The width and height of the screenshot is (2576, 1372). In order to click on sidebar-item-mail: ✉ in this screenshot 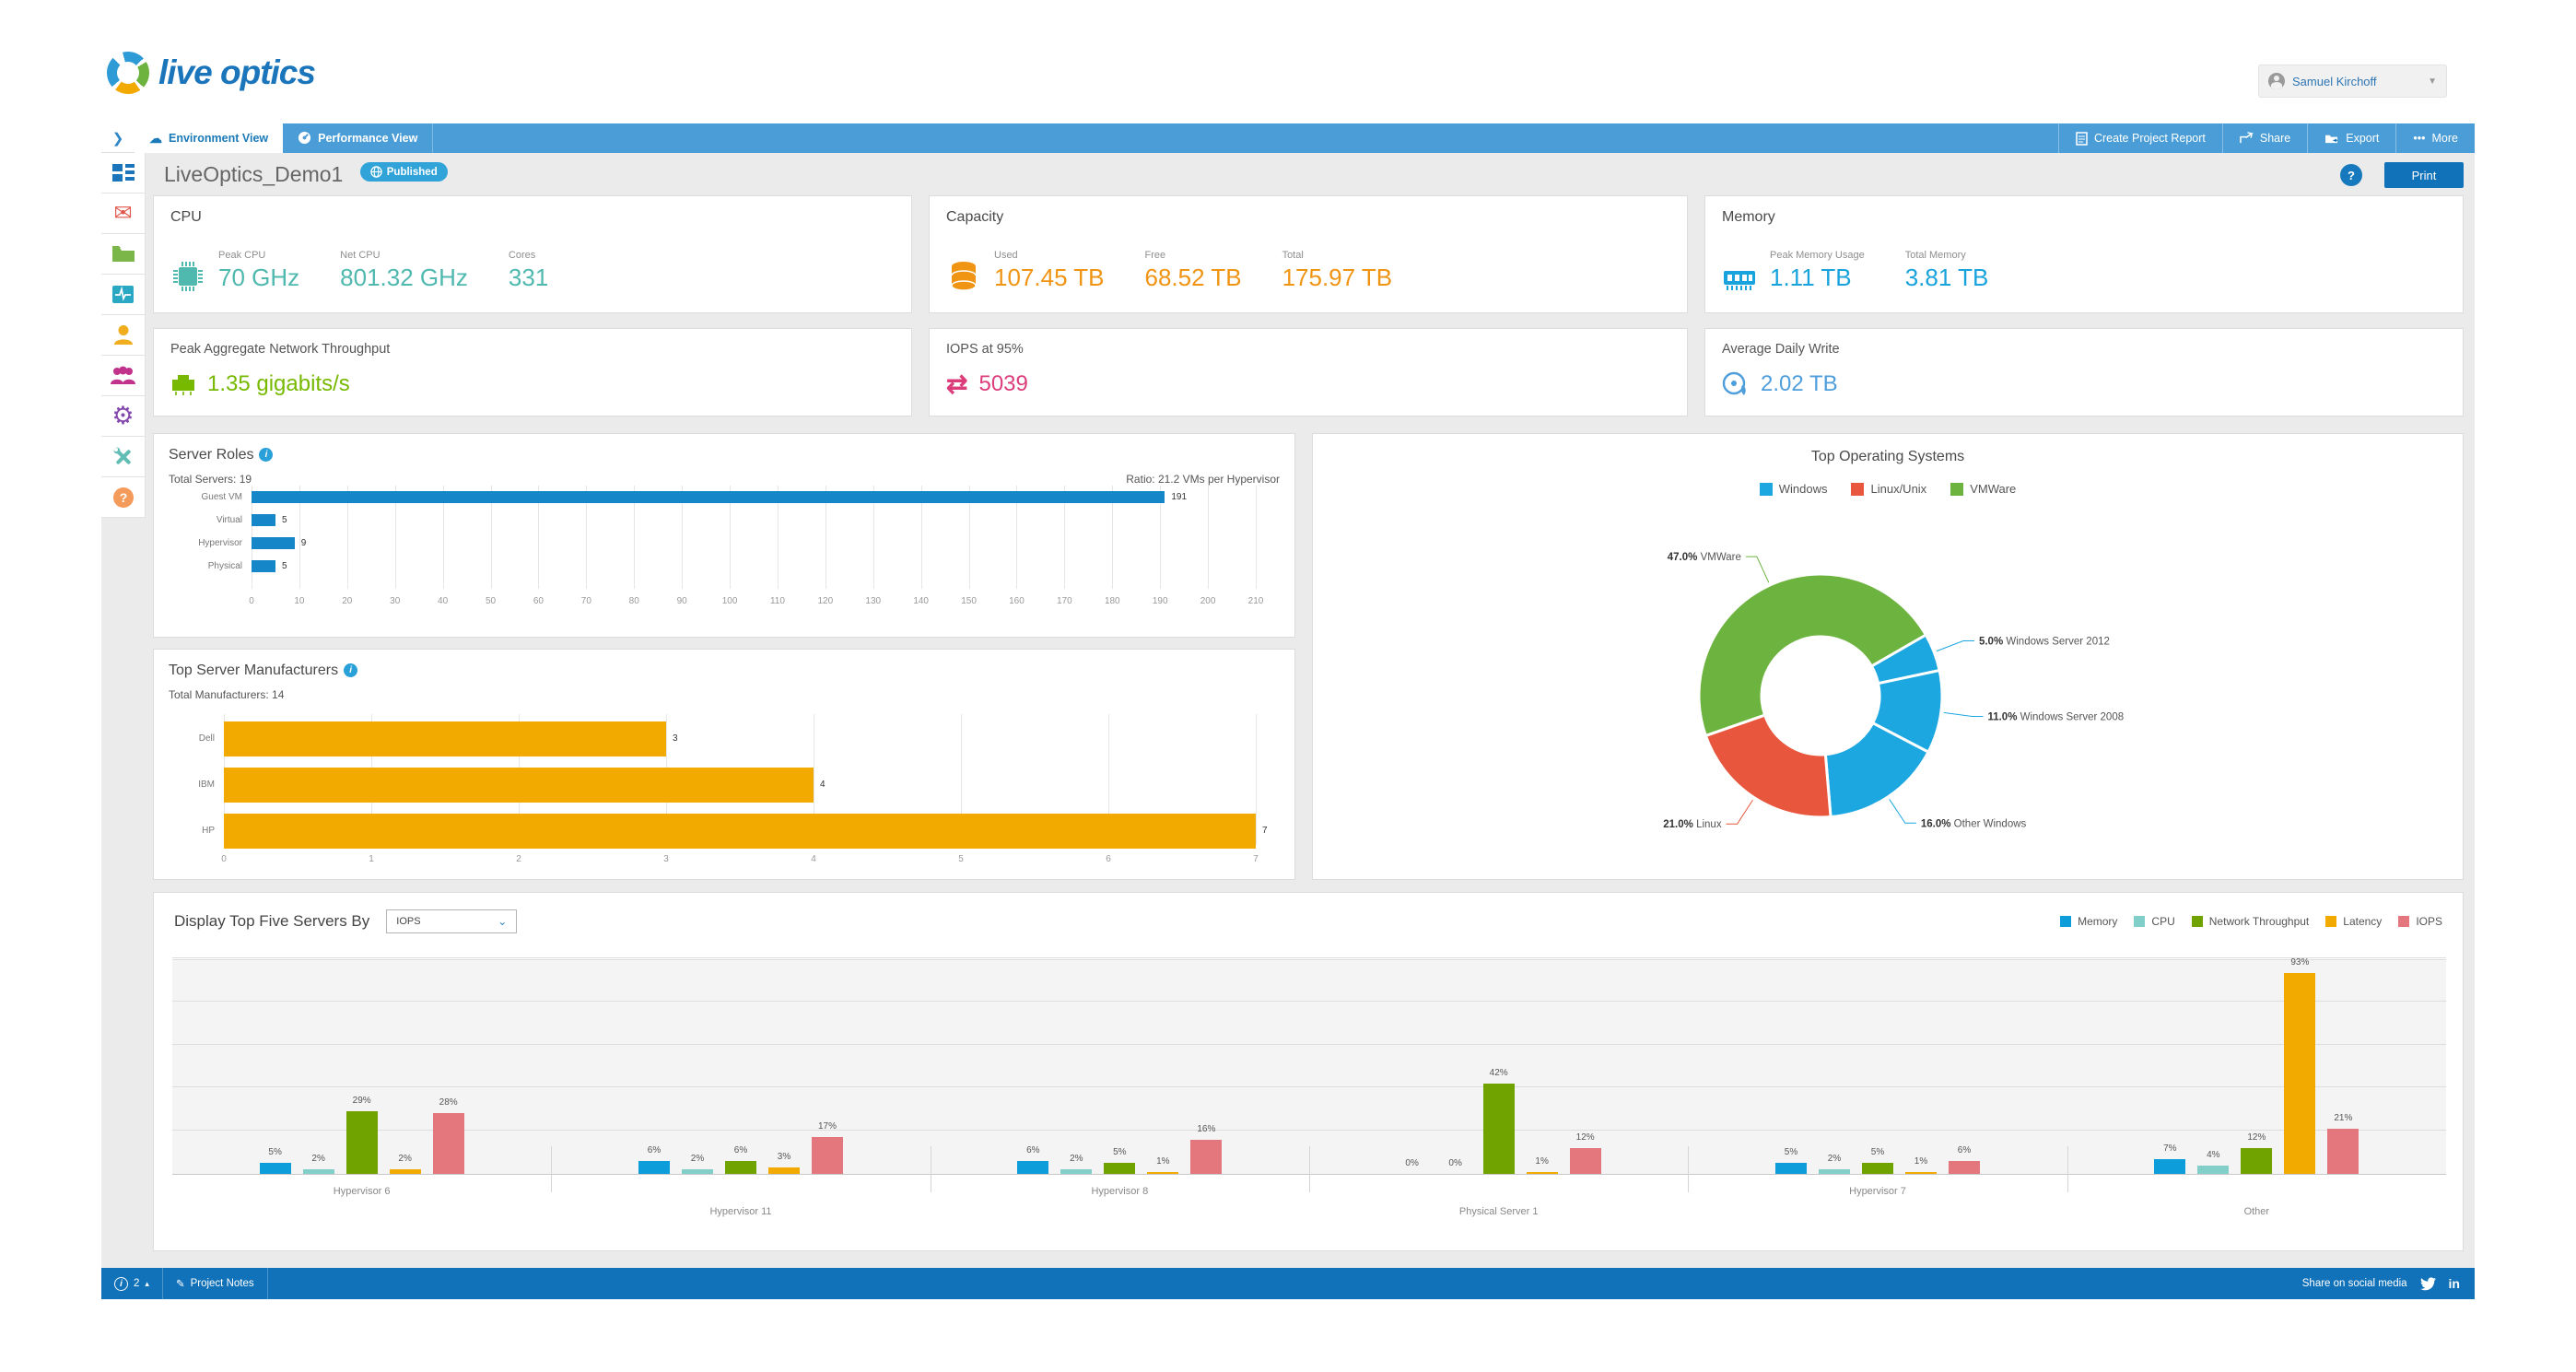, I will do `click(123, 213)`.